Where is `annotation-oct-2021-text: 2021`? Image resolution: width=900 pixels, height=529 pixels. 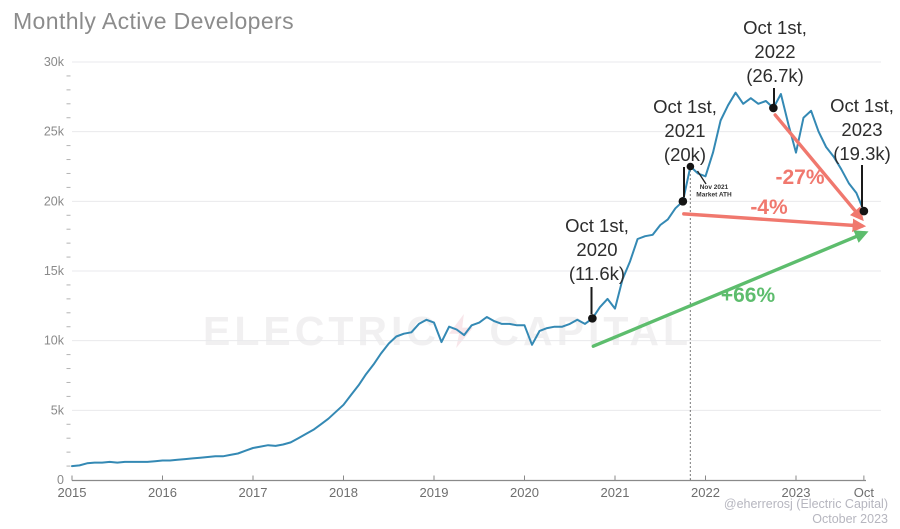
annotation-oct-2021-text: 2021 is located at coordinates (684, 130).